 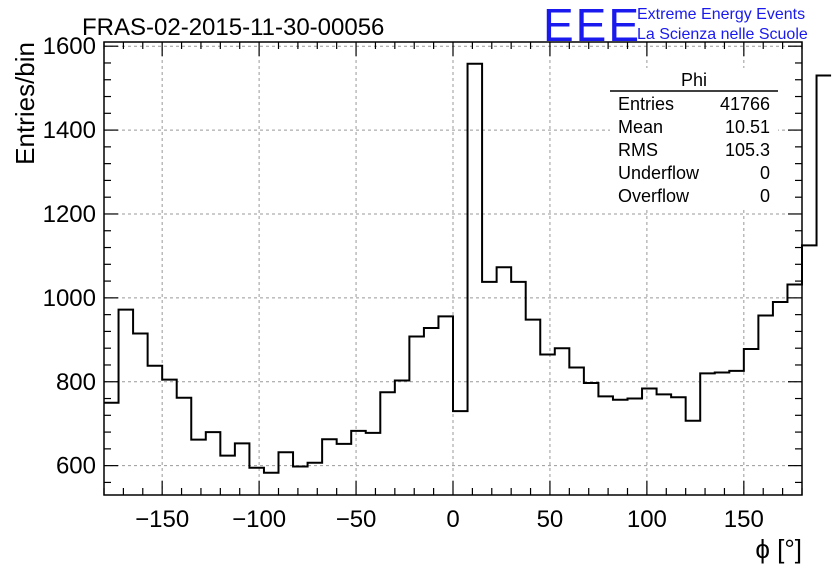 What do you see at coordinates (162, 519) in the screenshot?
I see `x-tick-label: −150` at bounding box center [162, 519].